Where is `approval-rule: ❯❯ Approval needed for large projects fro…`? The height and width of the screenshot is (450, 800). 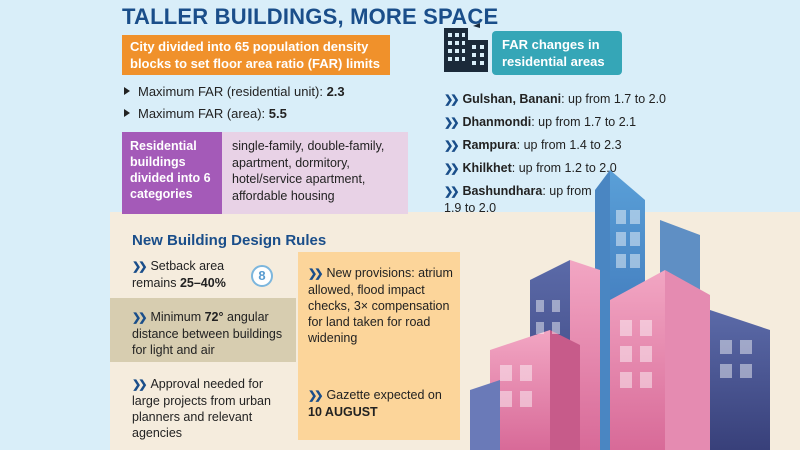
approval-rule: ❯❯ Approval needed for large projects fro… is located at coordinates (207, 408).